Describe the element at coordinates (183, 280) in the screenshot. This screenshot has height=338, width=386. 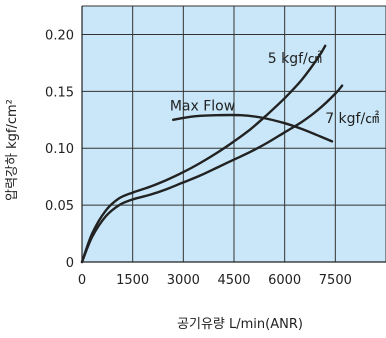
I see `x-tick-label: 3000` at that location.